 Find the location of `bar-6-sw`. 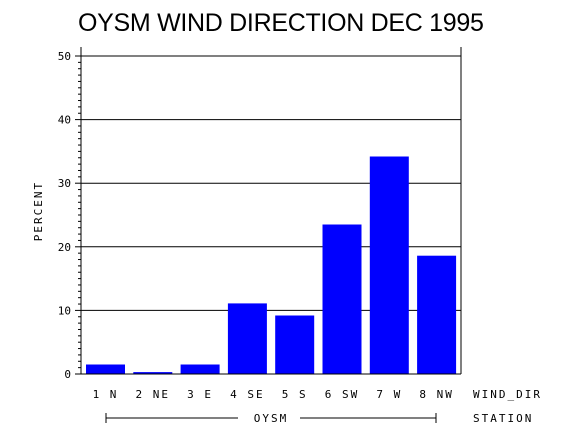

bar-6-sw is located at coordinates (342, 299).